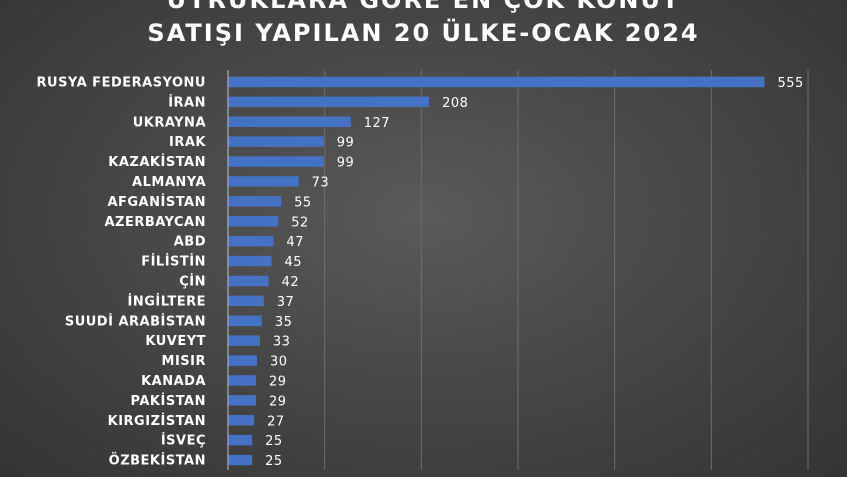 The width and height of the screenshot is (847, 477). Describe the element at coordinates (291, 282) in the screenshot. I see `value-label: 42` at that location.